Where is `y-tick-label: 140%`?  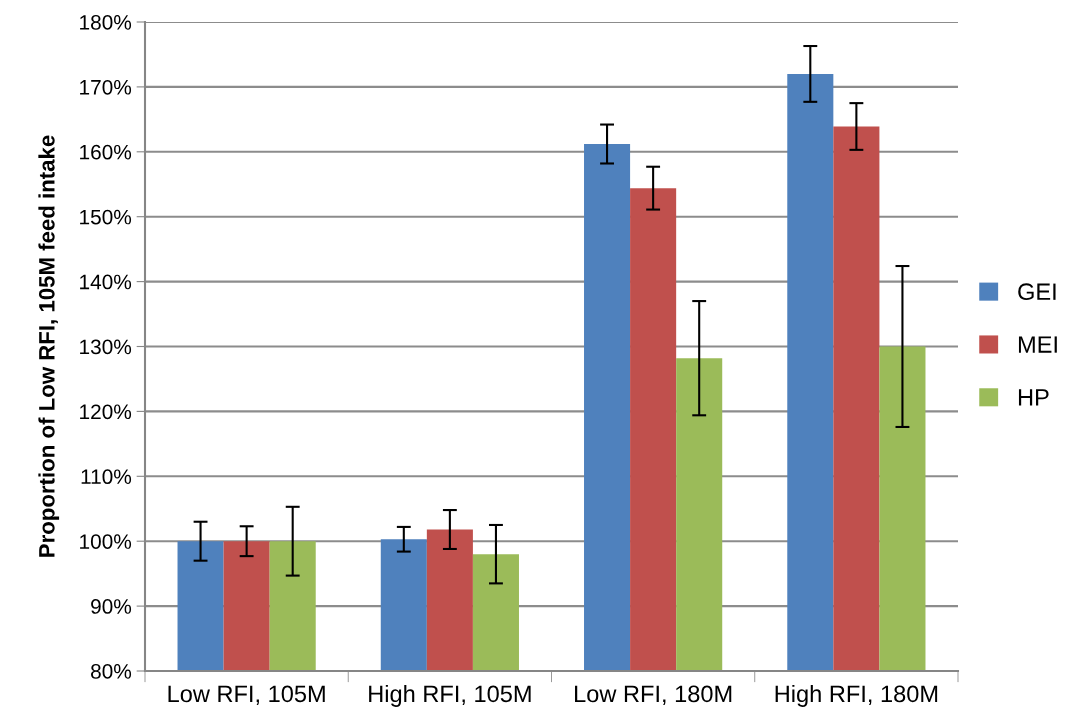
y-tick-label: 140% is located at coordinates (106, 282).